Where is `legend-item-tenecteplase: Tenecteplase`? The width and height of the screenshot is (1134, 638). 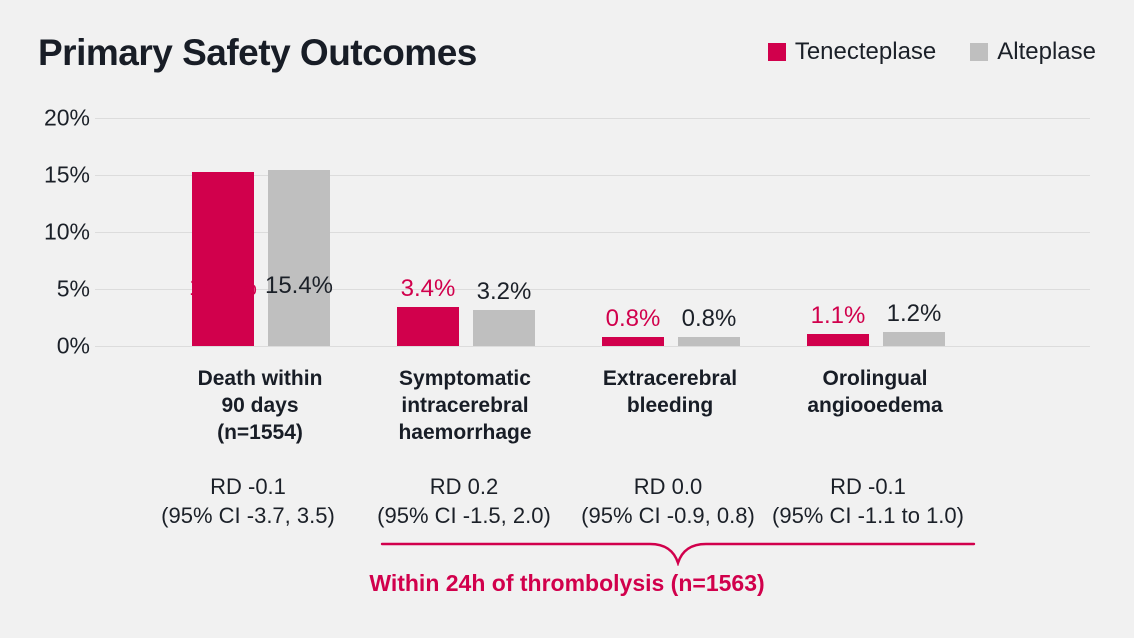
legend-item-tenecteplase: Tenecteplase is located at coordinates (852, 52).